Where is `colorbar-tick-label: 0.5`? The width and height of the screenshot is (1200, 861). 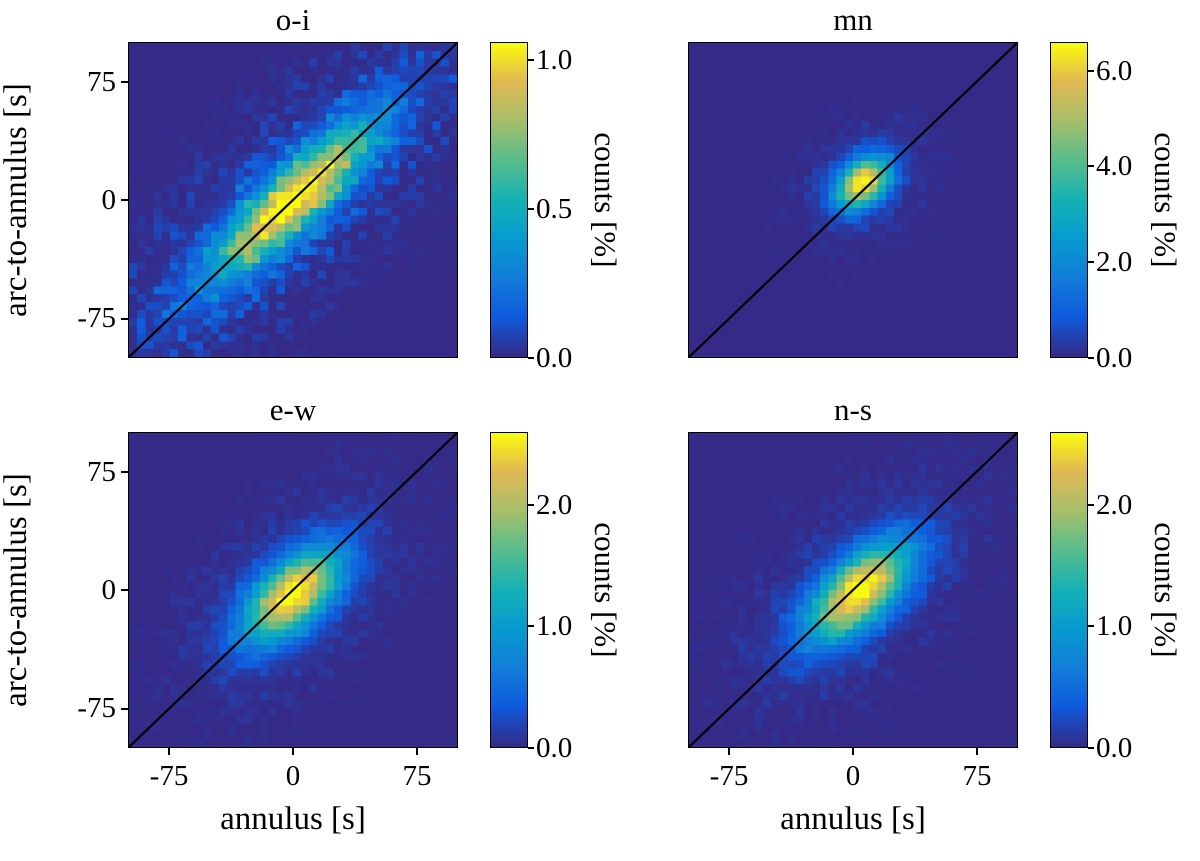 colorbar-tick-label: 0.5 is located at coordinates (554, 208).